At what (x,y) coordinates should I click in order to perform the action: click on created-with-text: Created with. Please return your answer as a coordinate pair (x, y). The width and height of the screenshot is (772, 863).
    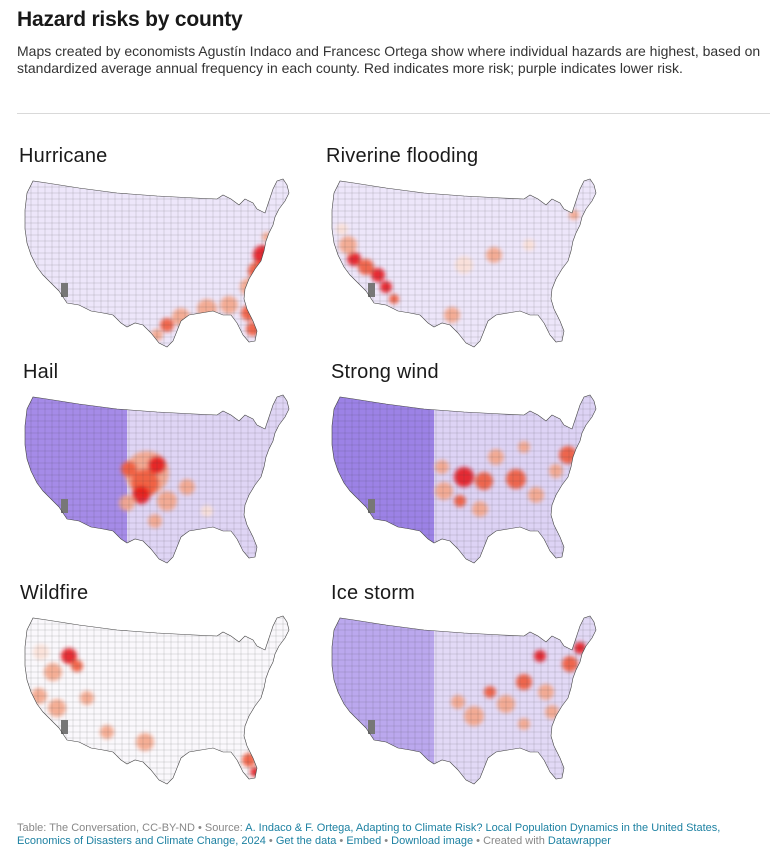
    Looking at the image, I should click on (514, 841).